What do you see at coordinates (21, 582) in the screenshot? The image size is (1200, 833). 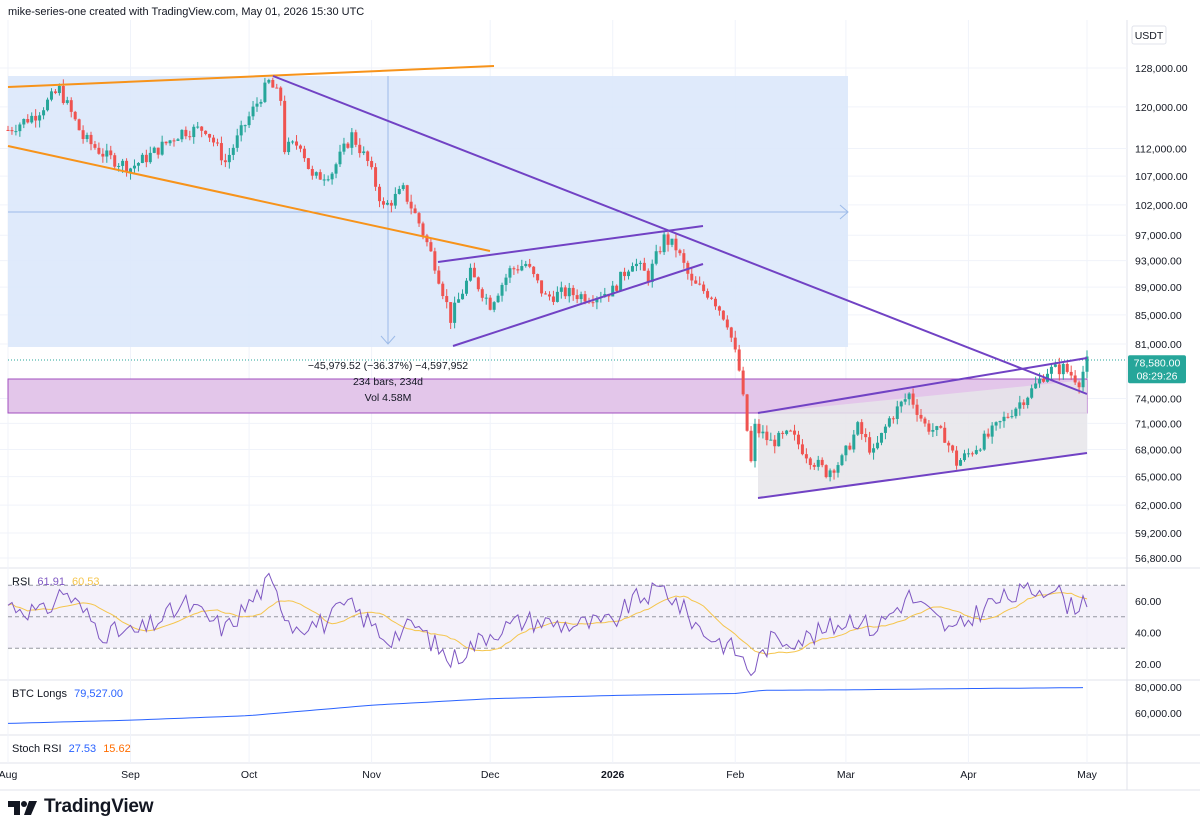 I see `rsi-name: RSI` at bounding box center [21, 582].